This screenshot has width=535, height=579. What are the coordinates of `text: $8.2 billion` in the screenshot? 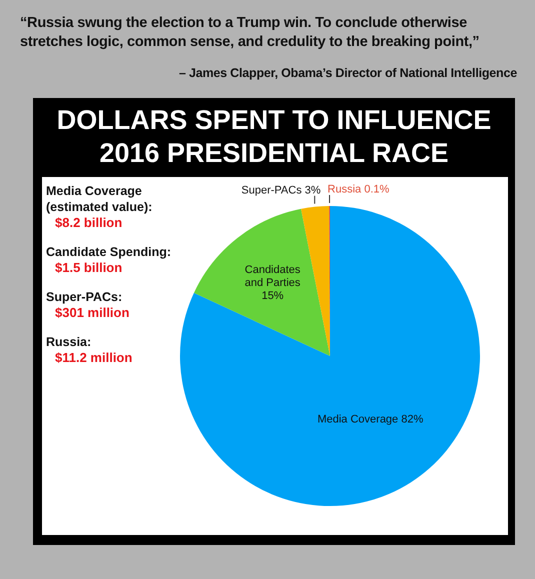 It's located at (89, 223).